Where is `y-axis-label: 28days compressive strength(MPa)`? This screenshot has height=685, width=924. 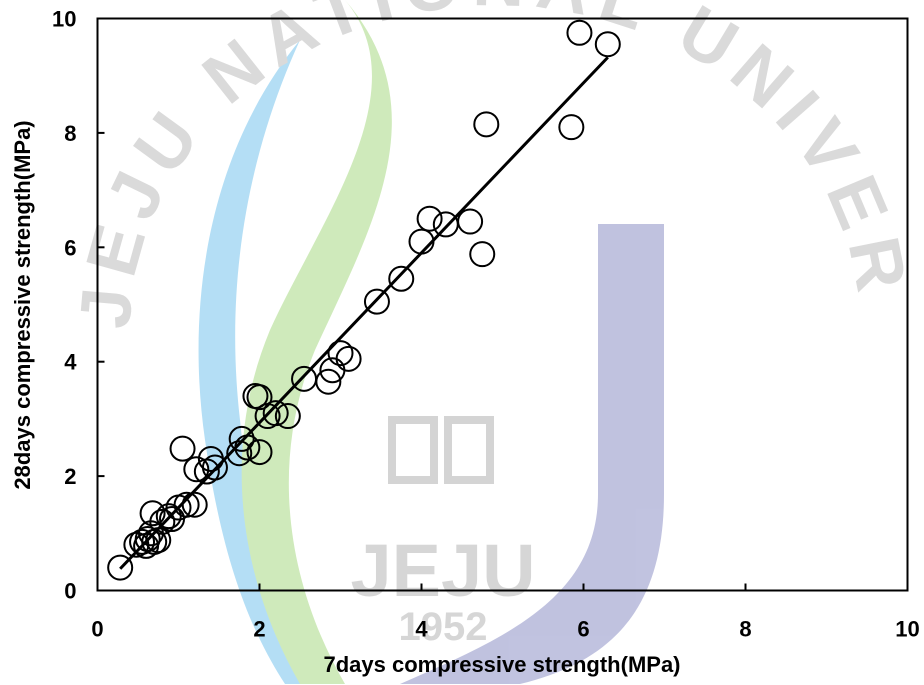 y-axis-label: 28days compressive strength(MPa) is located at coordinates (22, 304).